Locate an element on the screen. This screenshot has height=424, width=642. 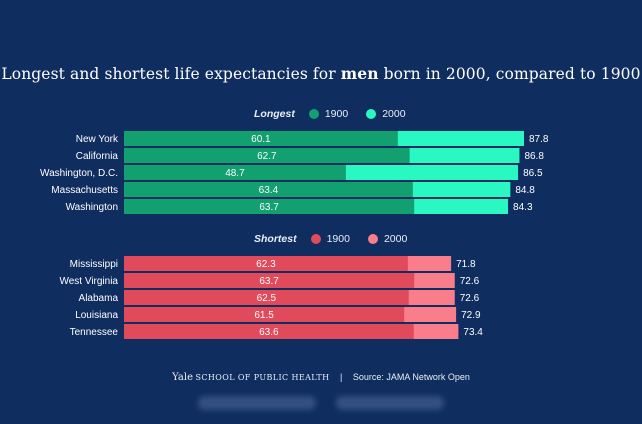
yale-logo: Yale is located at coordinates (182, 377).